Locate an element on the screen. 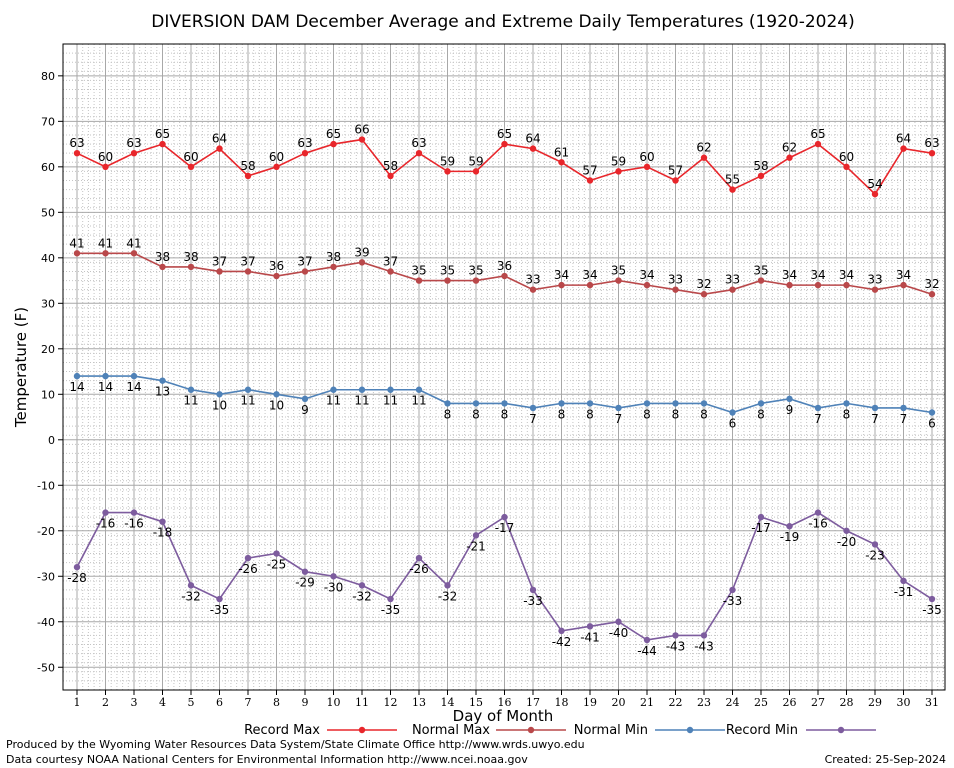 This screenshot has height=768, width=954. legend-marker-normal-max is located at coordinates (531, 730).